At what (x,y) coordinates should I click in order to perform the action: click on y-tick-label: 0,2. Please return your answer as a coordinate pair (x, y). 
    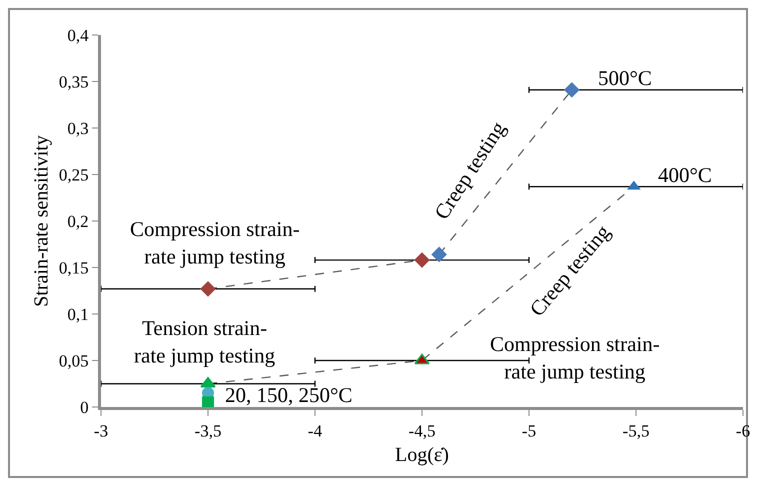
    Looking at the image, I should click on (78, 221).